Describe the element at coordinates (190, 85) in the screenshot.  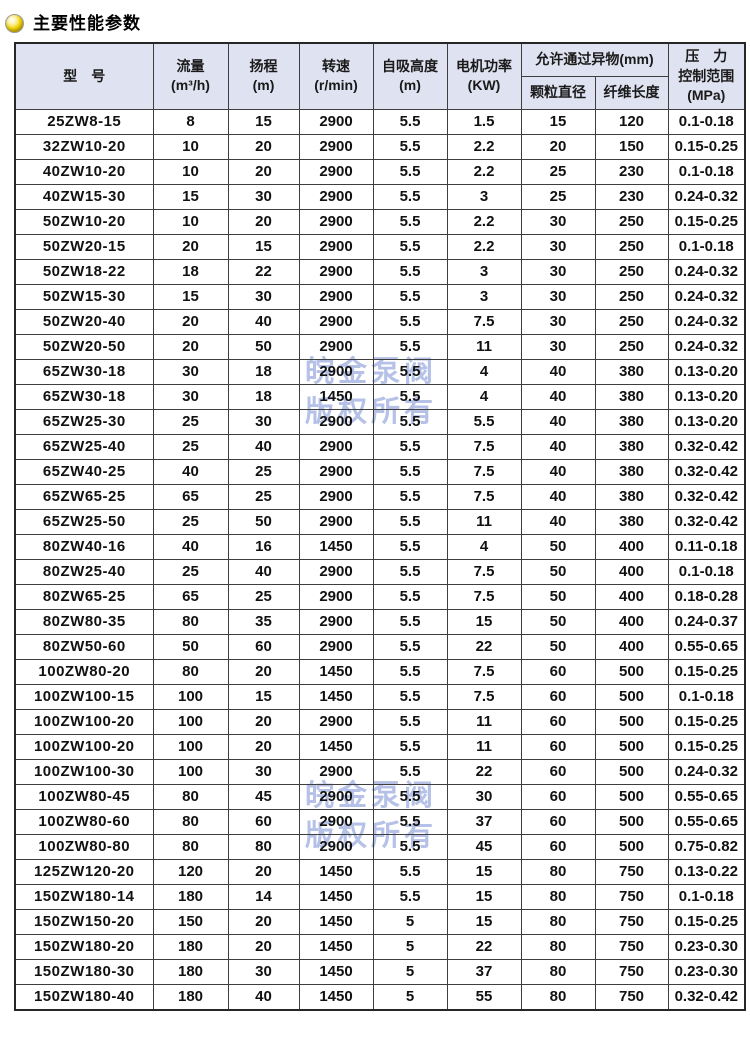
I see `header-flow-unit: (m³/h)` at that location.